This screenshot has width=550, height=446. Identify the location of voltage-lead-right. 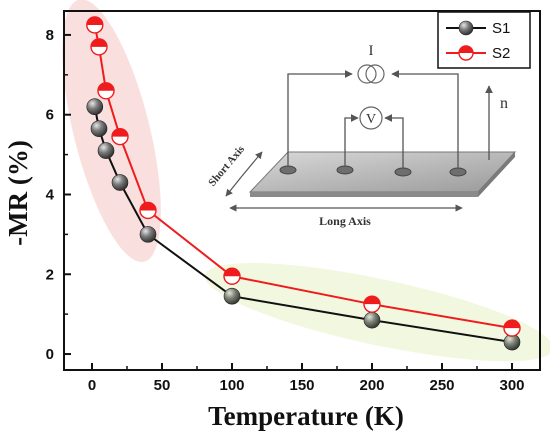
(394, 141).